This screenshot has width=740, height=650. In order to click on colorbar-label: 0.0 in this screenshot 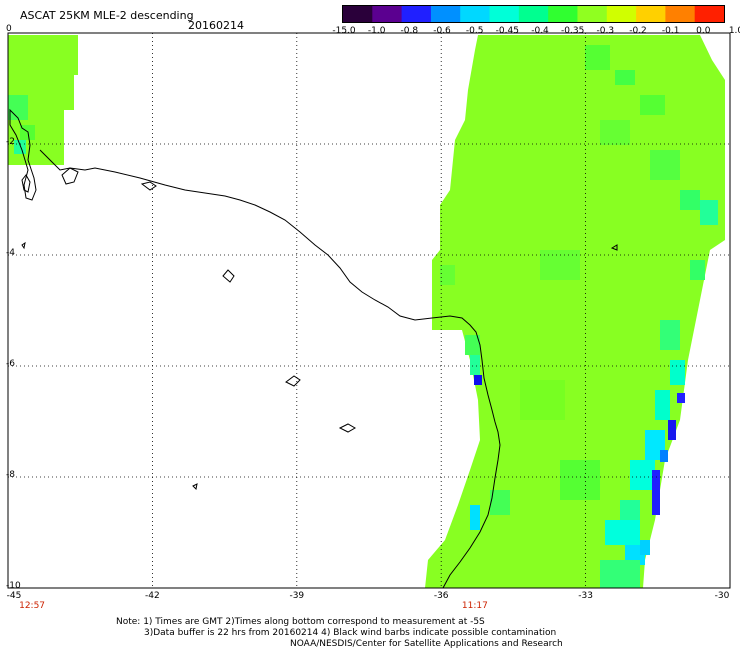, I will do `click(703, 31)`.